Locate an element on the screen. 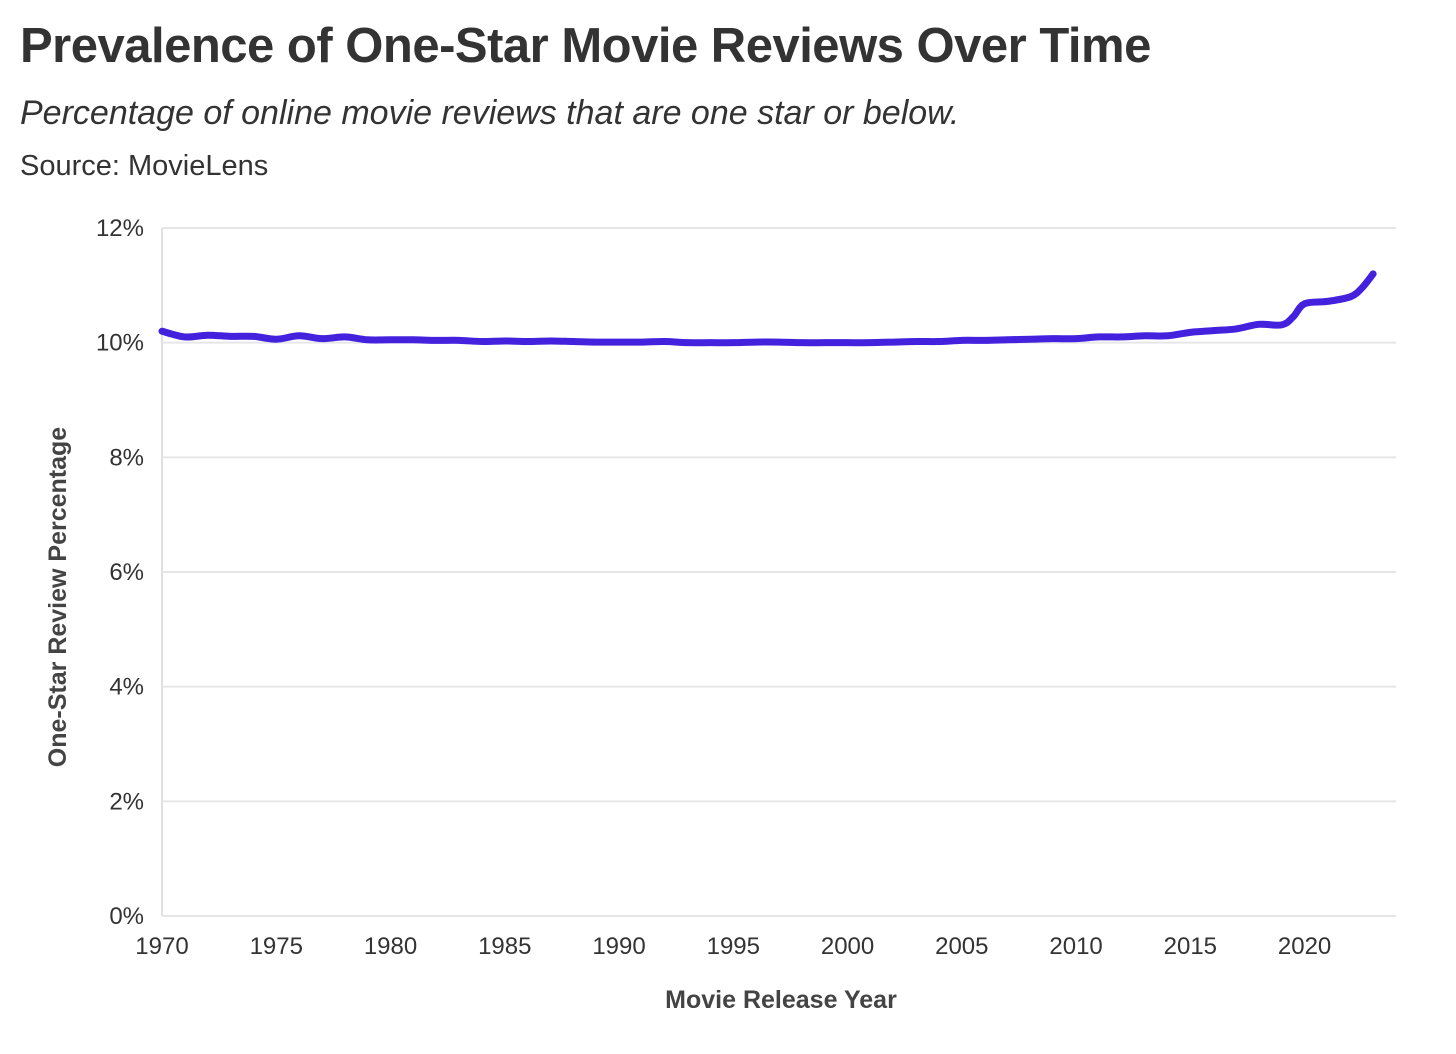  x-tick-label: 2000 is located at coordinates (847, 946).